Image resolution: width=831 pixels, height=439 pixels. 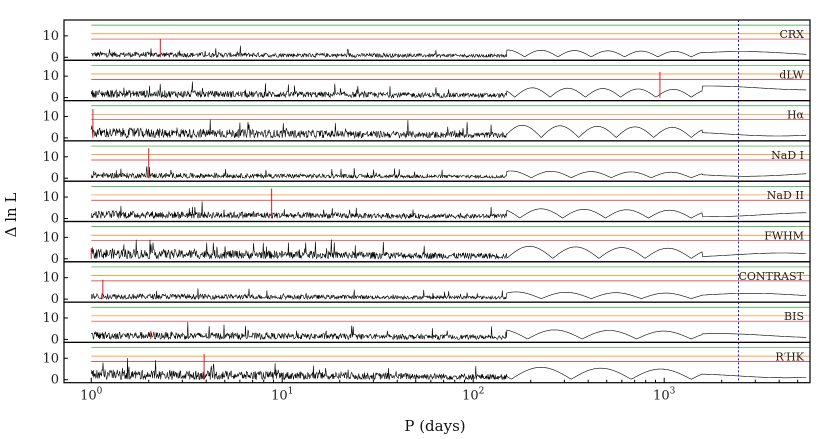 I want to click on panel-label: dLW, so click(x=791, y=74).